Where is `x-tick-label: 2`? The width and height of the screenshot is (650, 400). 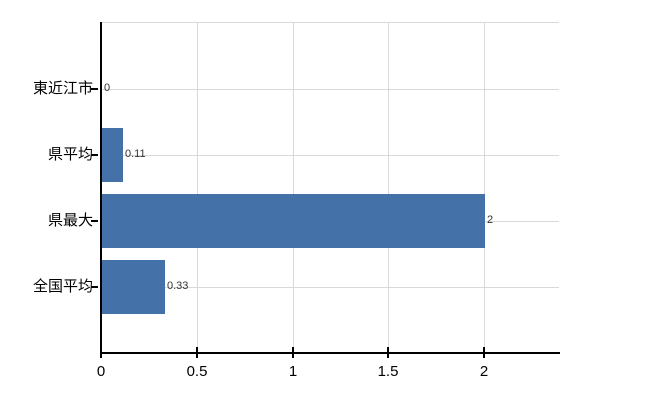
x-tick-label: 2 is located at coordinates (484, 371).